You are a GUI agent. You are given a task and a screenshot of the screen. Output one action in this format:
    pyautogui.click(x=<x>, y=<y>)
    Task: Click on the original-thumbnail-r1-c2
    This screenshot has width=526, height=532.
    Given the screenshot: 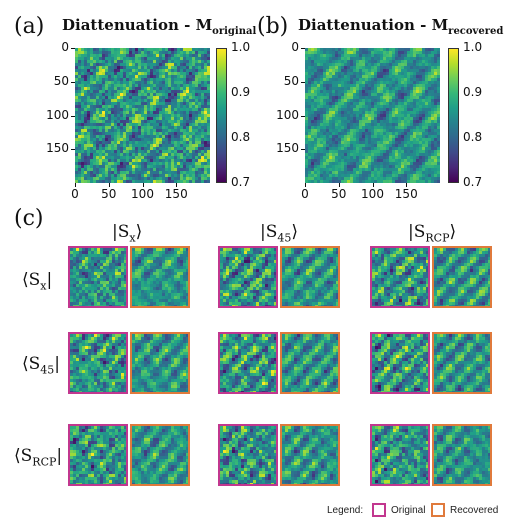 What is the action you would take?
    pyautogui.click(x=248, y=277)
    